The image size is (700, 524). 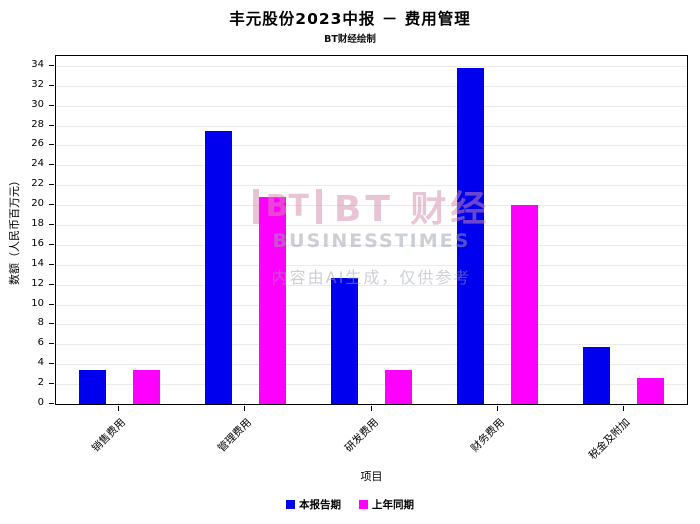 What do you see at coordinates (350, 39) in the screenshot?
I see `chart-subtitle: BT财经绘制` at bounding box center [350, 39].